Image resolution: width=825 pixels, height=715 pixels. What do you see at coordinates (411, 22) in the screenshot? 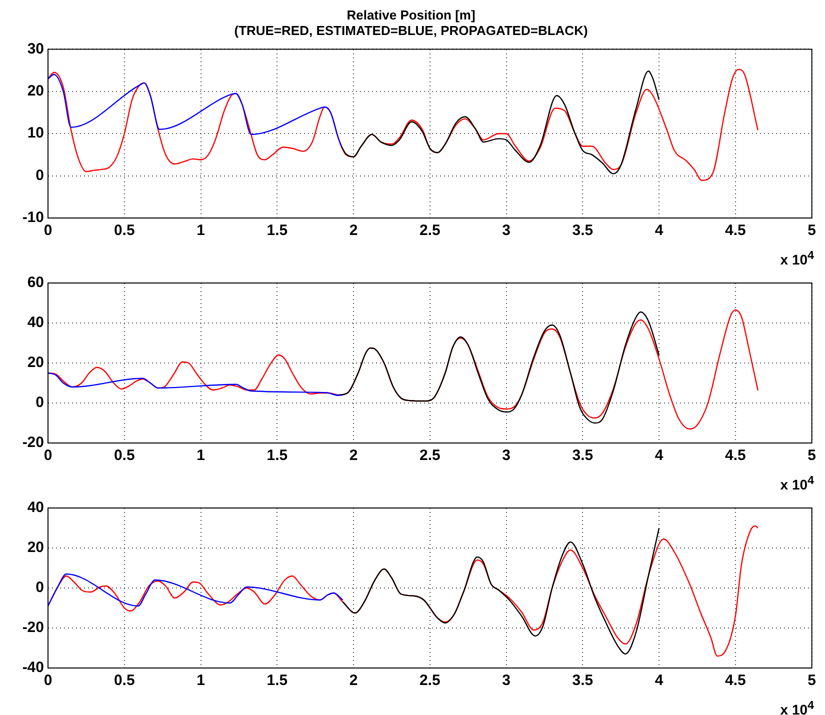
I see `chart-title: Relative Position [m] (TRUE=RED, ESTIMATED=BLUE, PROPAGATED=BLACK)` at bounding box center [411, 22].